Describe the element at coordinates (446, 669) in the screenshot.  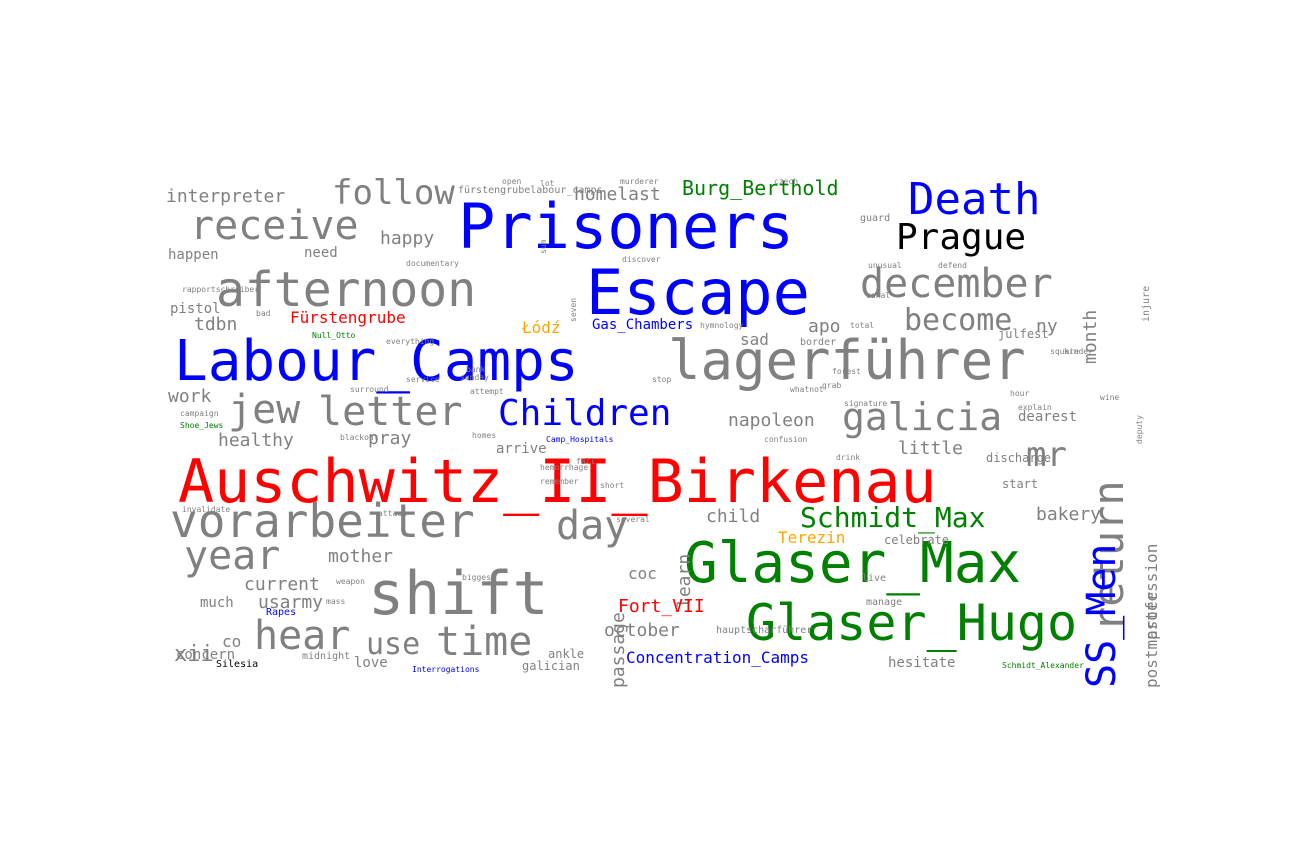
I see `cloud-word-interrogations: Interrogations` at that location.